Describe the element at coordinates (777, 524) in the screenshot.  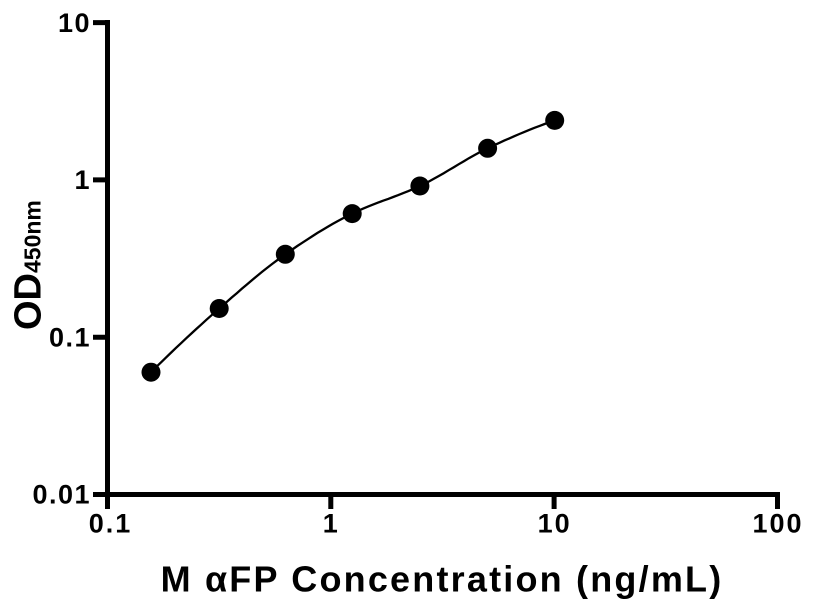
I see `svg-text: 100` at that location.